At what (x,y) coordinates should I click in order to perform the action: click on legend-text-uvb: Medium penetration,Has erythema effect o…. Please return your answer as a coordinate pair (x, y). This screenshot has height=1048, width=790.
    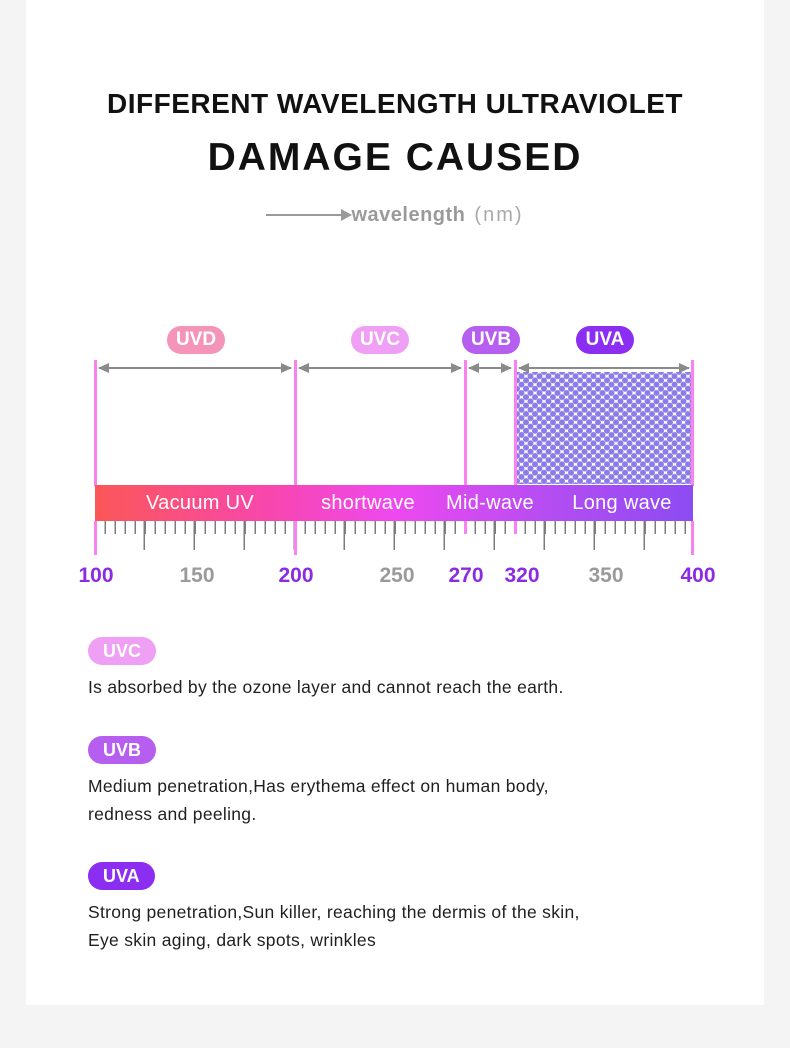
    Looking at the image, I should click on (318, 800).